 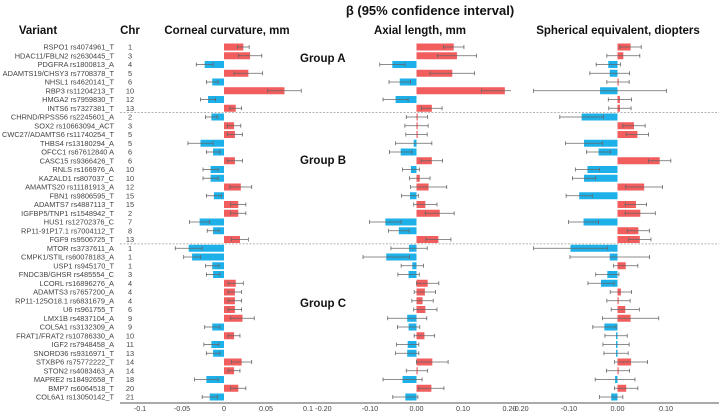 What do you see at coordinates (323, 304) in the screenshot?
I see `group-label-c: Group C` at bounding box center [323, 304].